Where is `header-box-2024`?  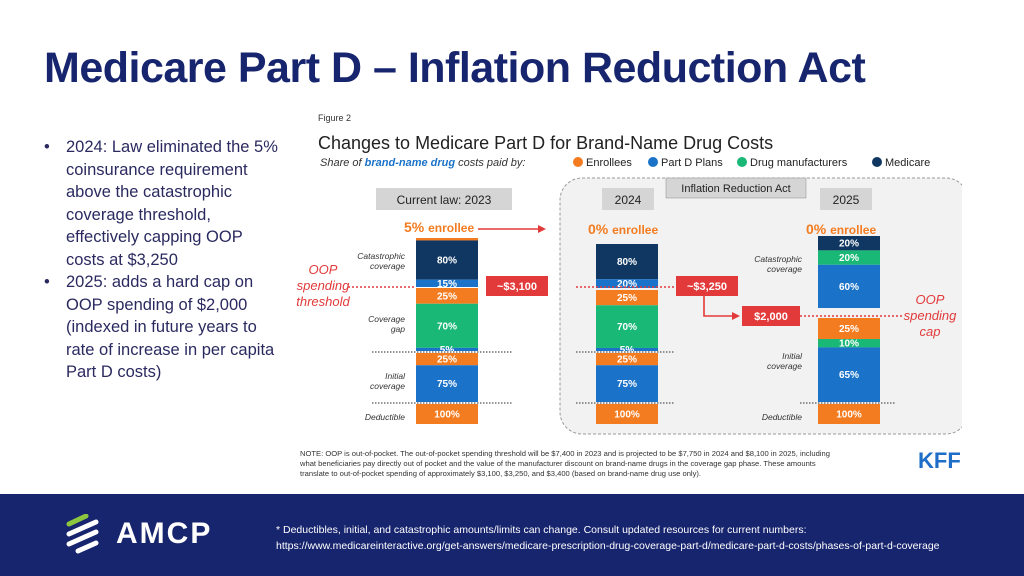 header-box-2024 is located at coordinates (628, 199).